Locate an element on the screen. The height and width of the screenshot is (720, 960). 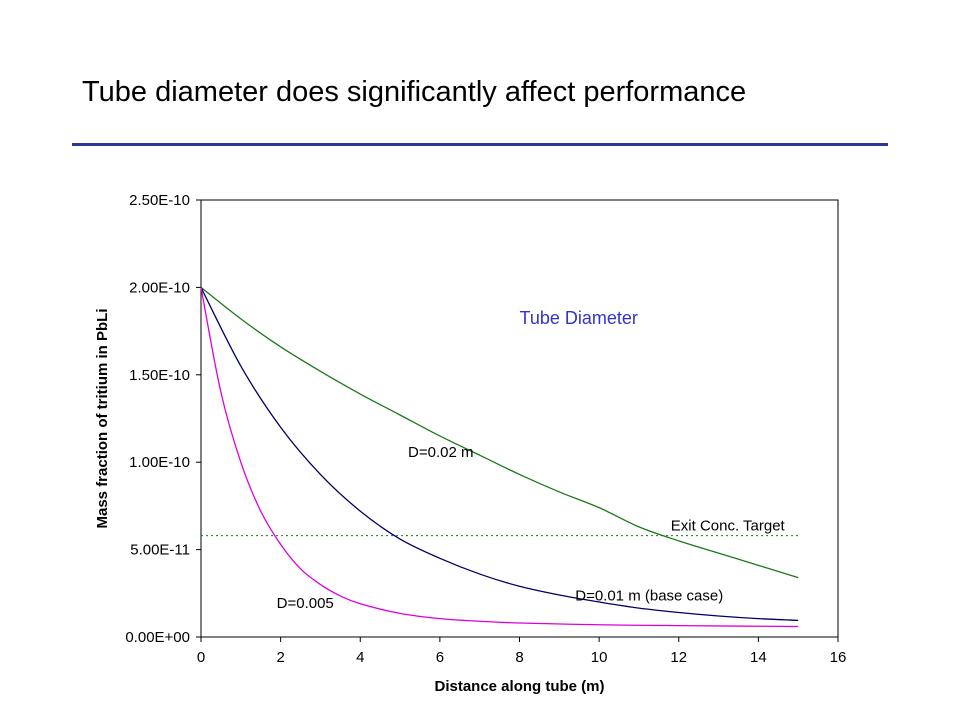
annotation-d-0-02-m: D=0.02 m is located at coordinates (440, 452).